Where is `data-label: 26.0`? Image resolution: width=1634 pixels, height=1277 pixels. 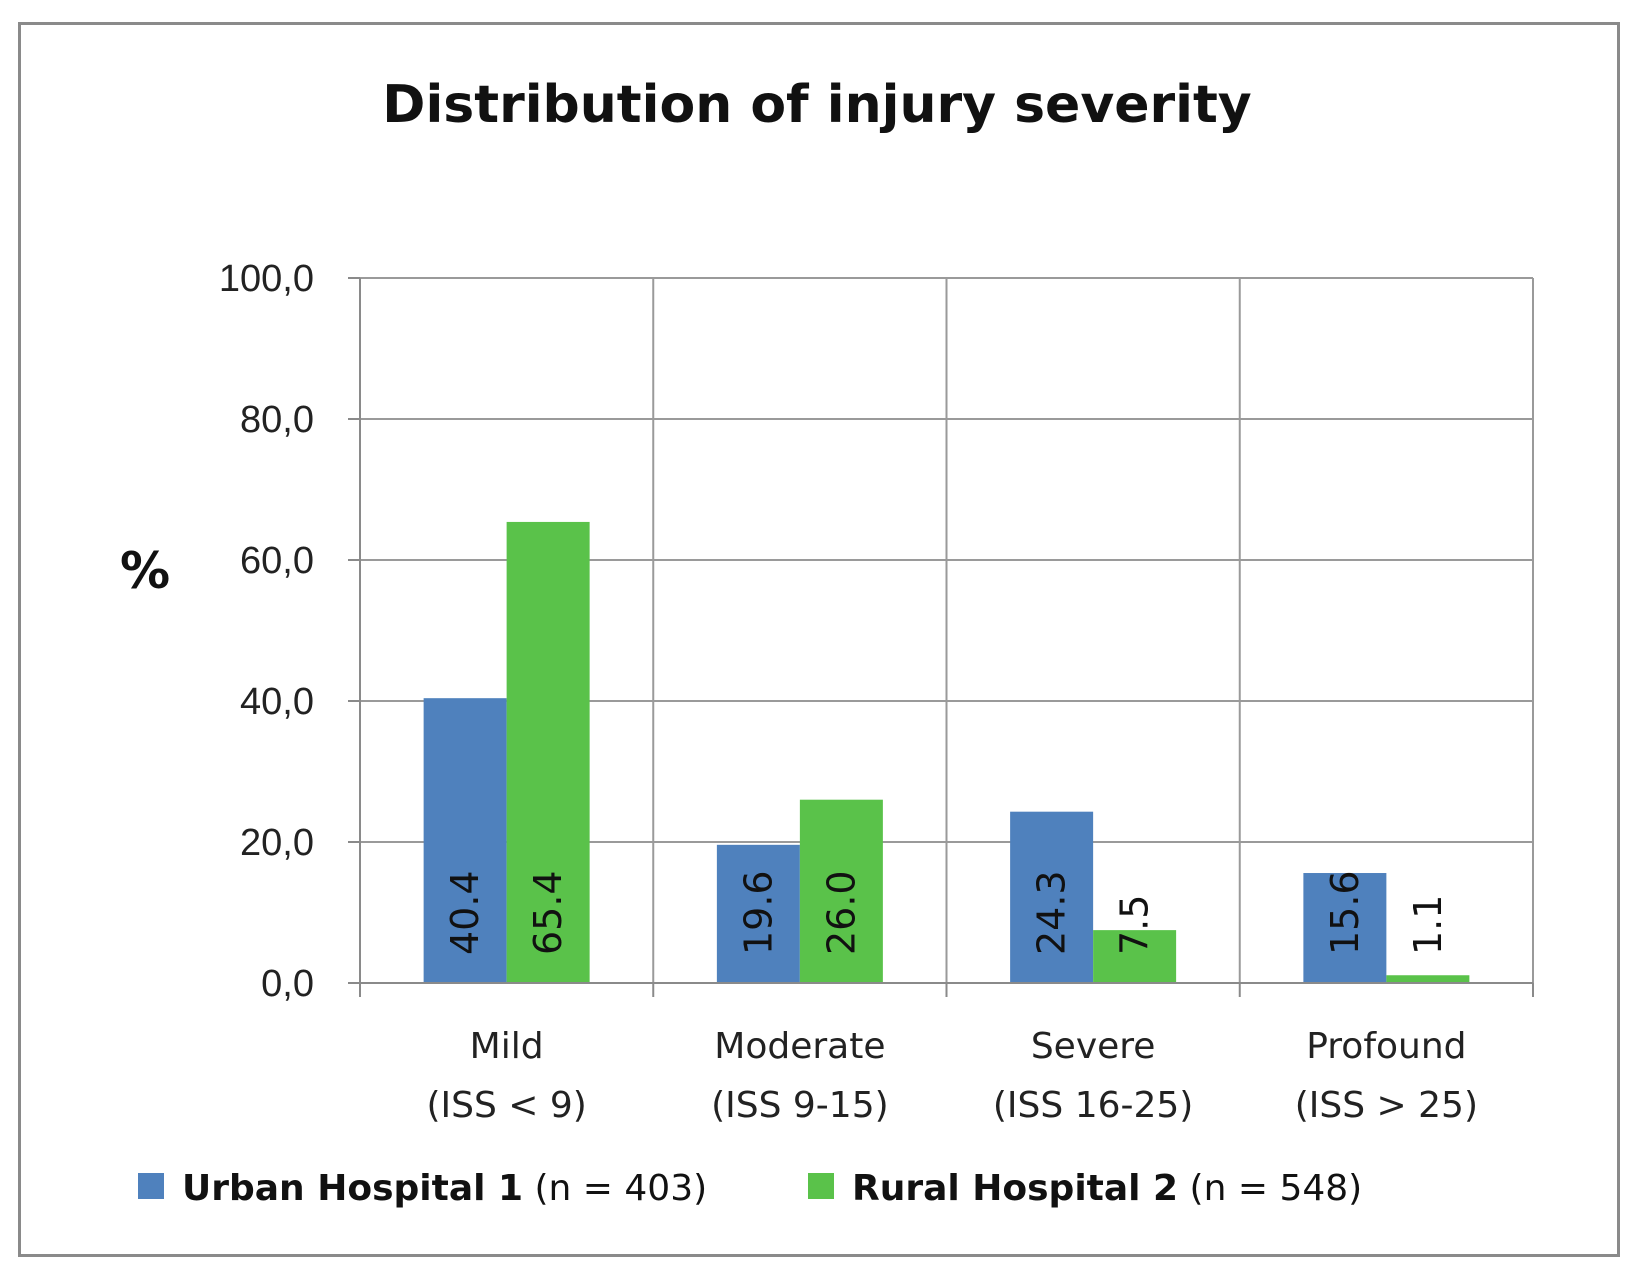 data-label: 26.0 is located at coordinates (841, 912).